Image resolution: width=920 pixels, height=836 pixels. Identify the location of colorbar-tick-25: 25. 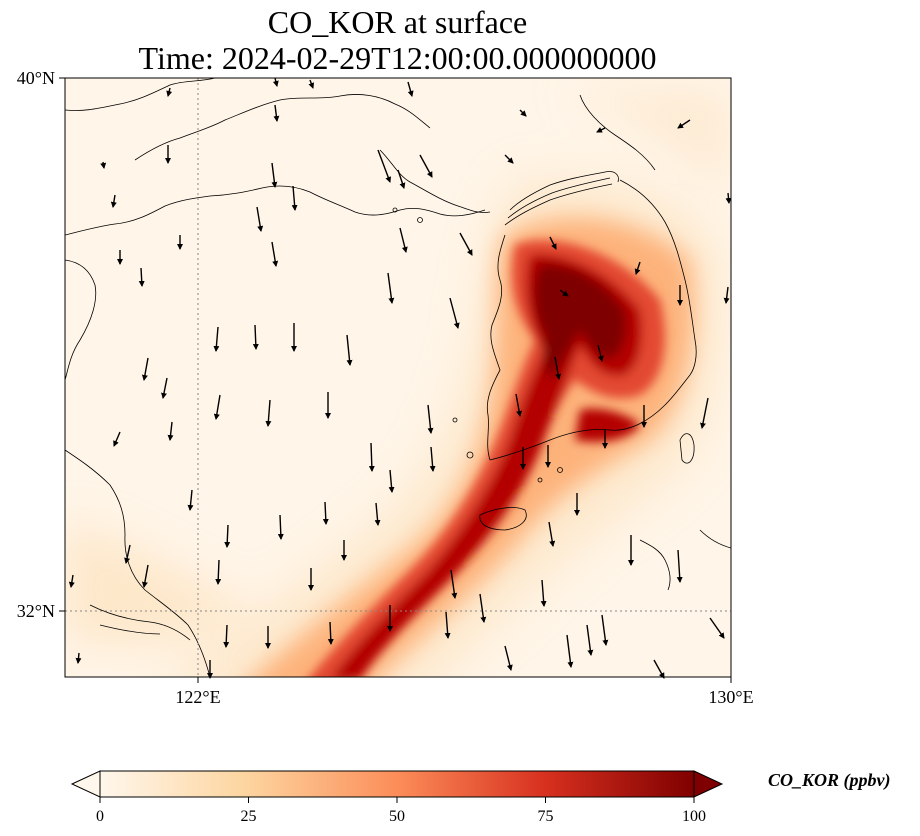
(249, 816).